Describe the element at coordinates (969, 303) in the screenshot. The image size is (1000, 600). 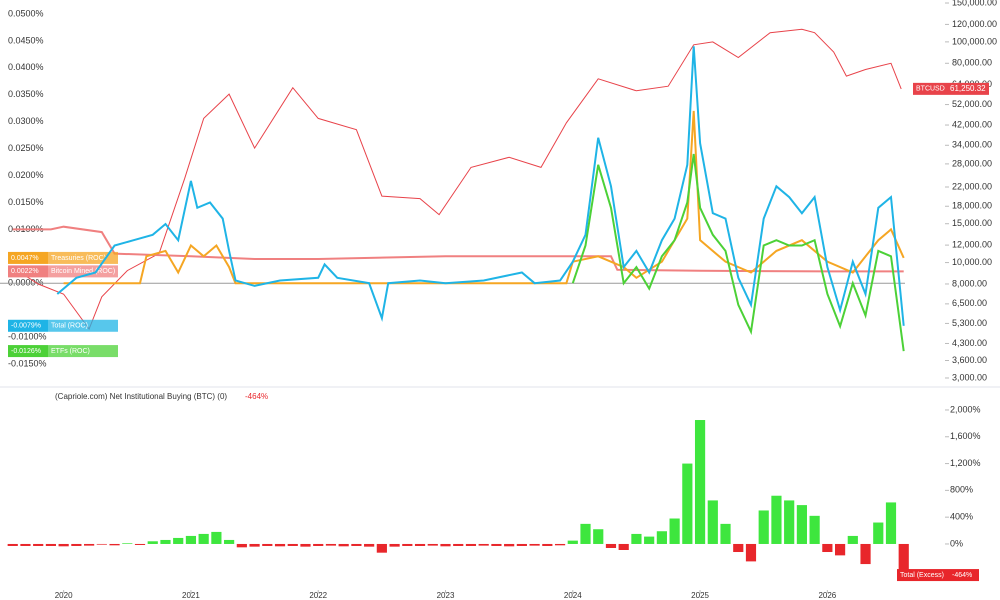
I see `y2-tick-label: 6,500.00` at that location.